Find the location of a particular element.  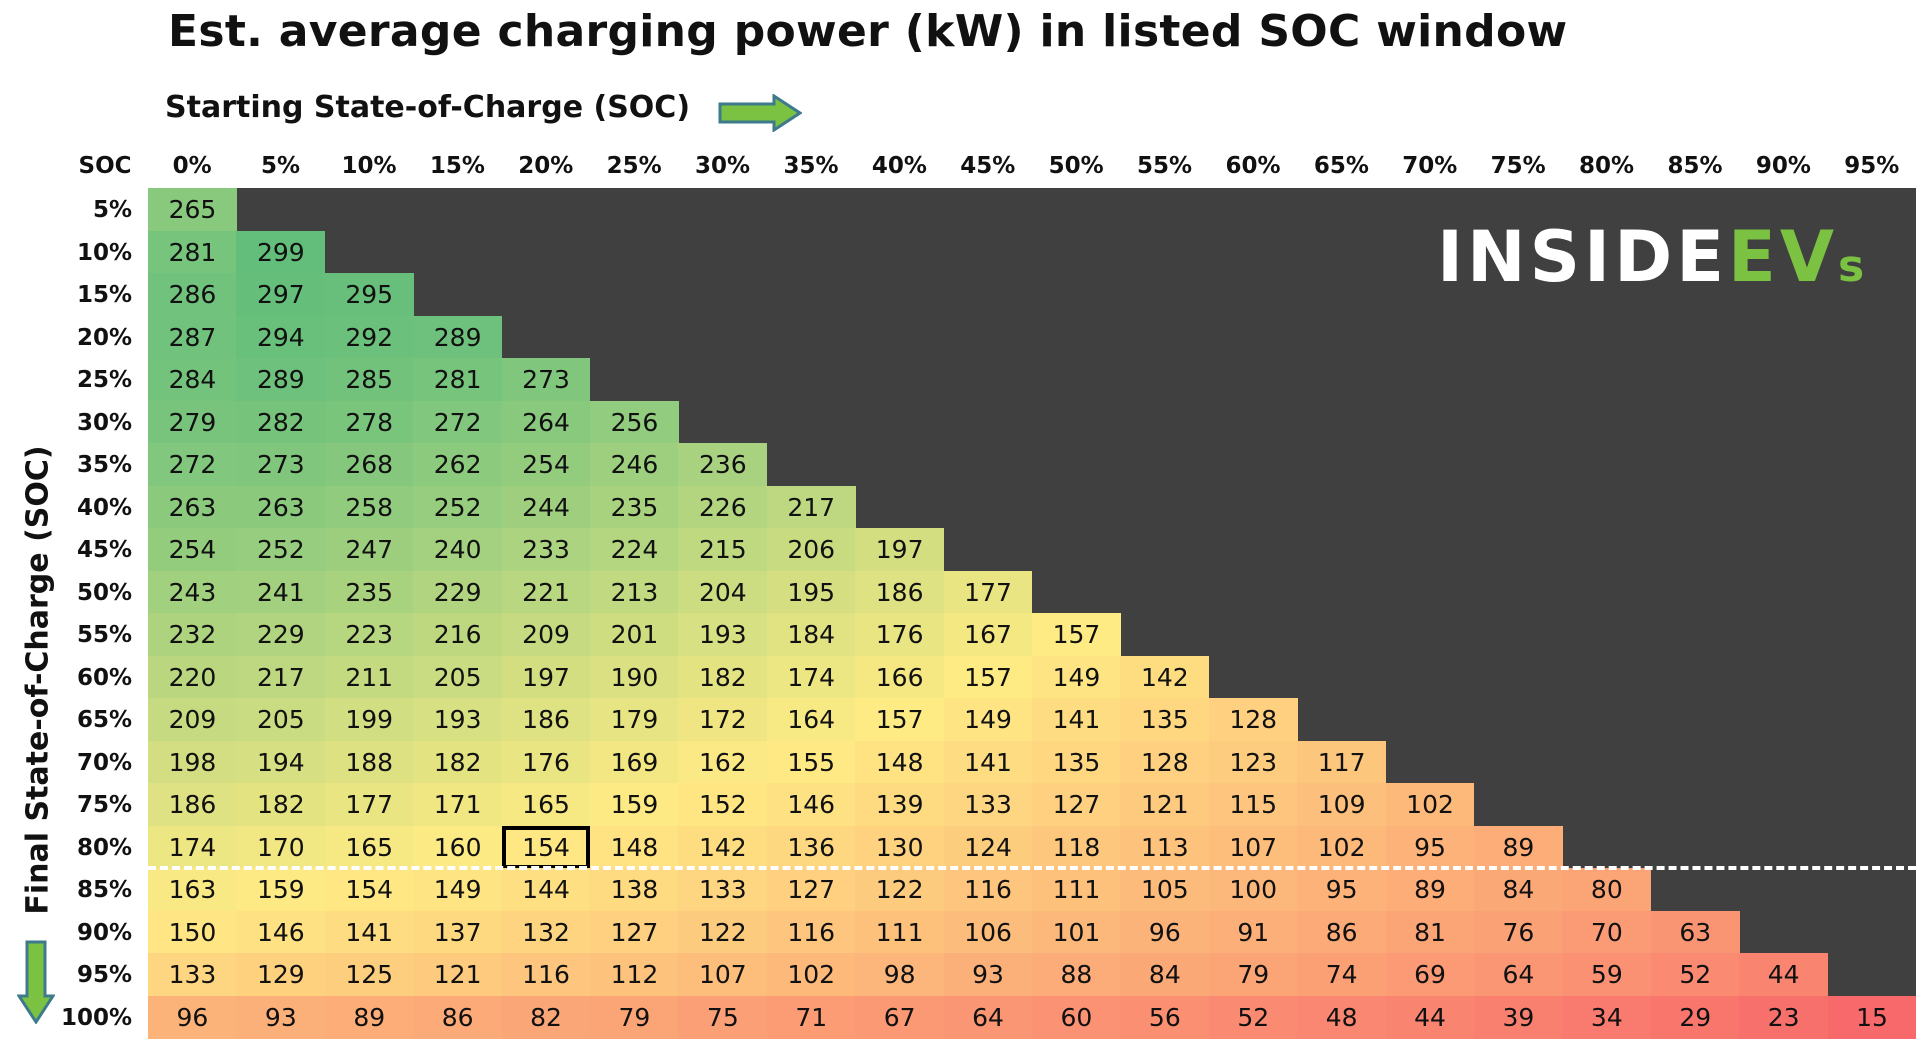

logo-s-text: s is located at coordinates (1853, 266).